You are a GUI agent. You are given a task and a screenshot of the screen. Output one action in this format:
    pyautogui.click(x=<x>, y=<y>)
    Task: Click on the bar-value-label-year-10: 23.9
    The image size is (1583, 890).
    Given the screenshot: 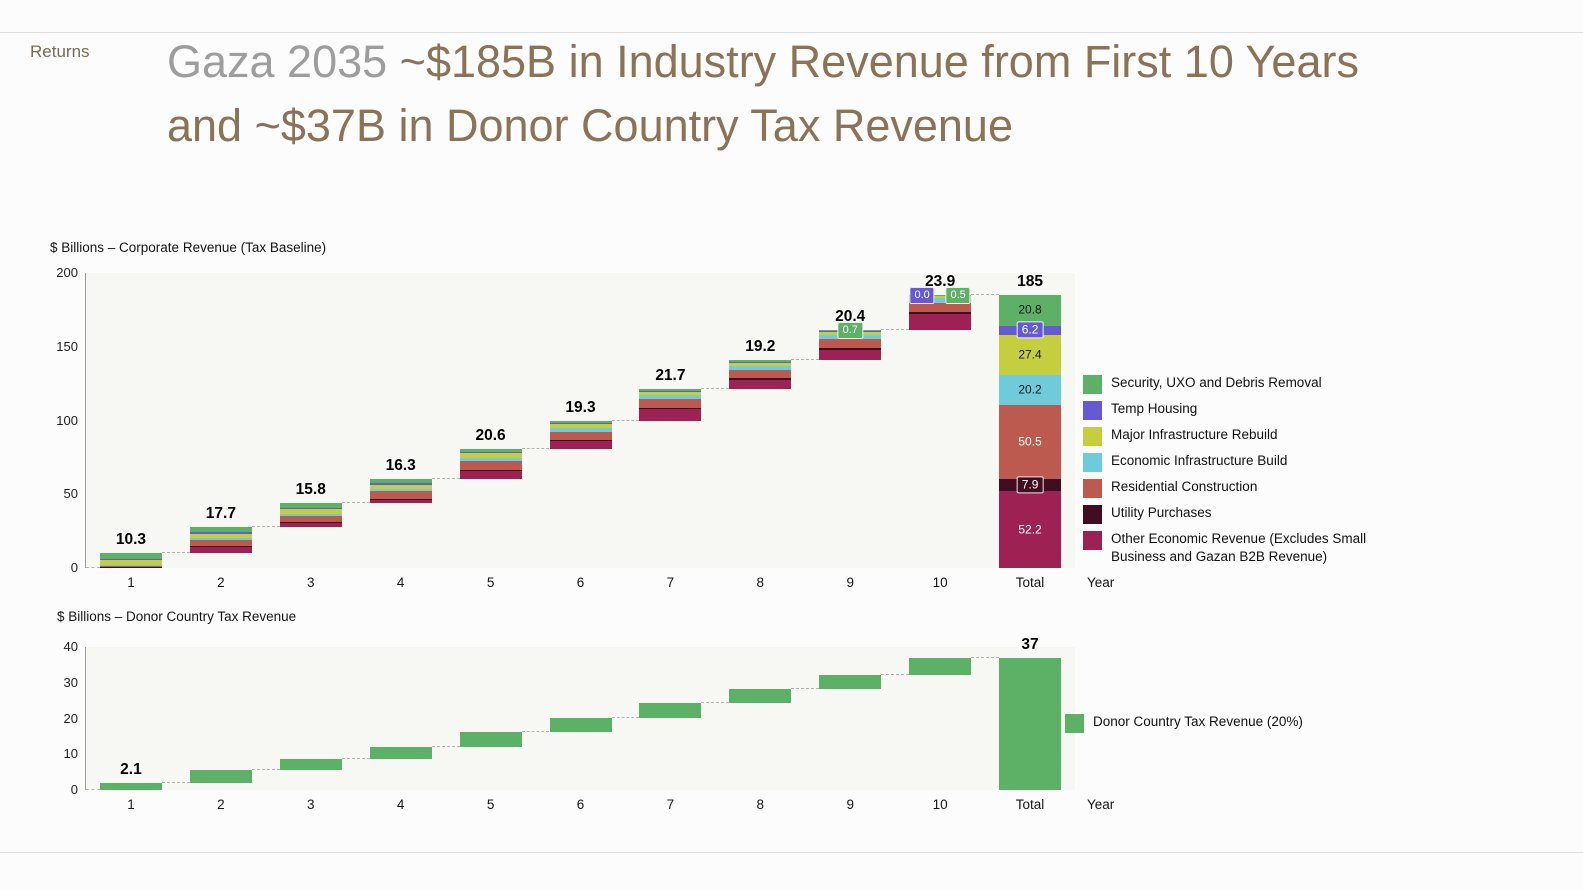 What is the action you would take?
    pyautogui.click(x=940, y=281)
    